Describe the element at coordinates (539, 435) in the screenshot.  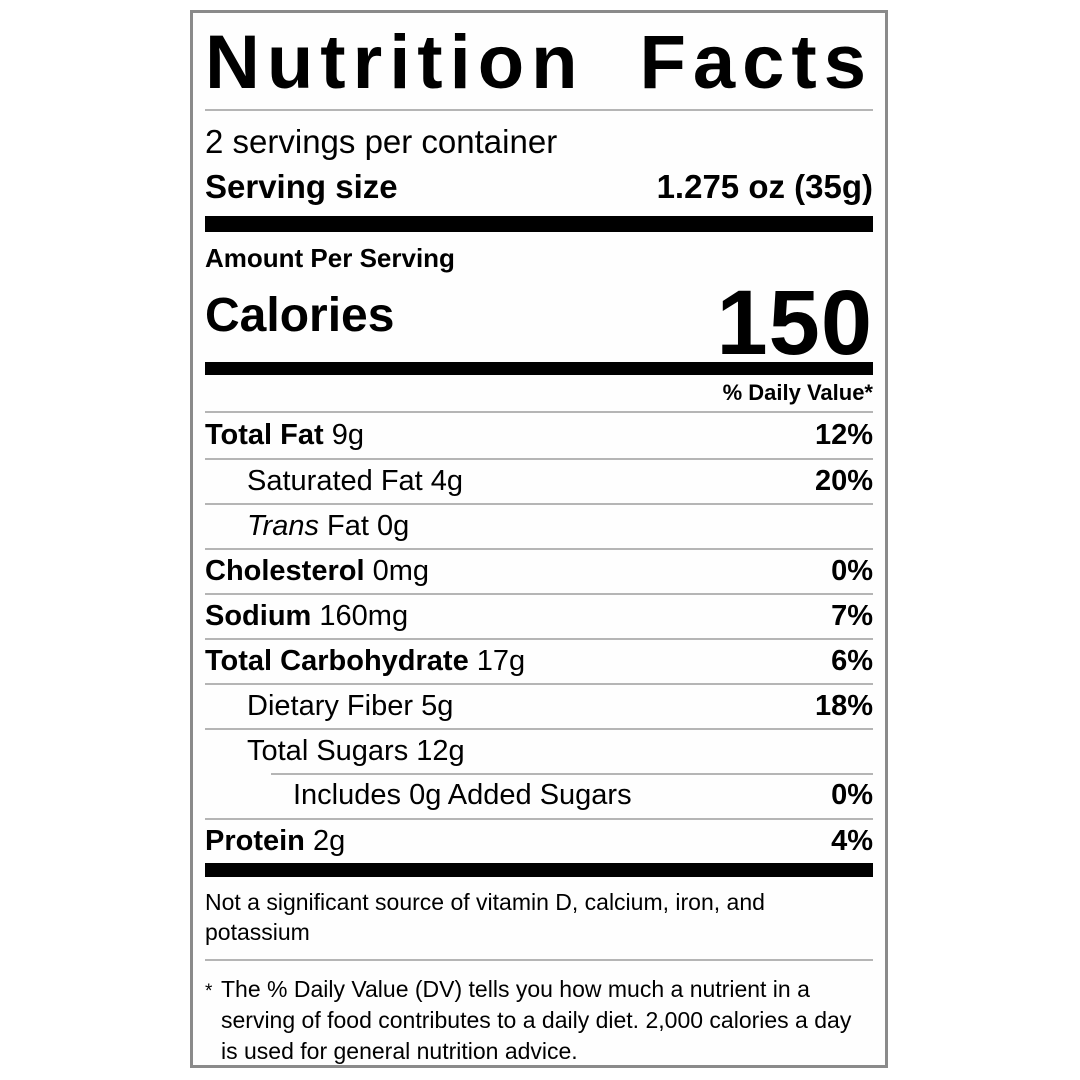
I see `nutrient-row: Total Fat 9g 12%` at that location.